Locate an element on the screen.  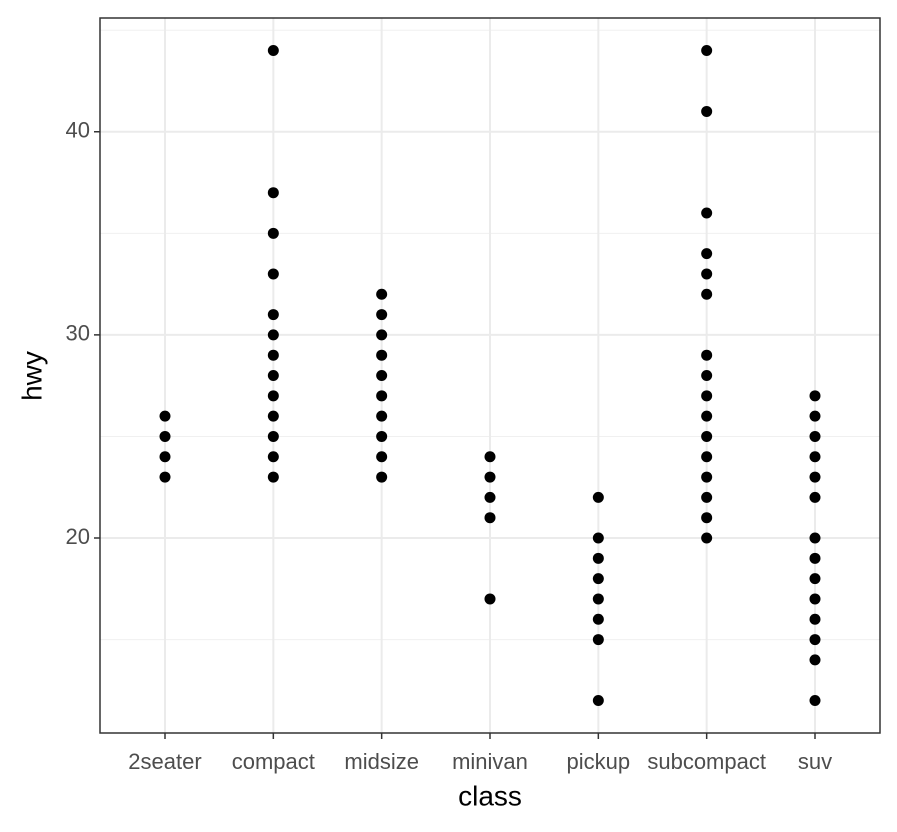
x-tick-label: suv is located at coordinates (815, 761).